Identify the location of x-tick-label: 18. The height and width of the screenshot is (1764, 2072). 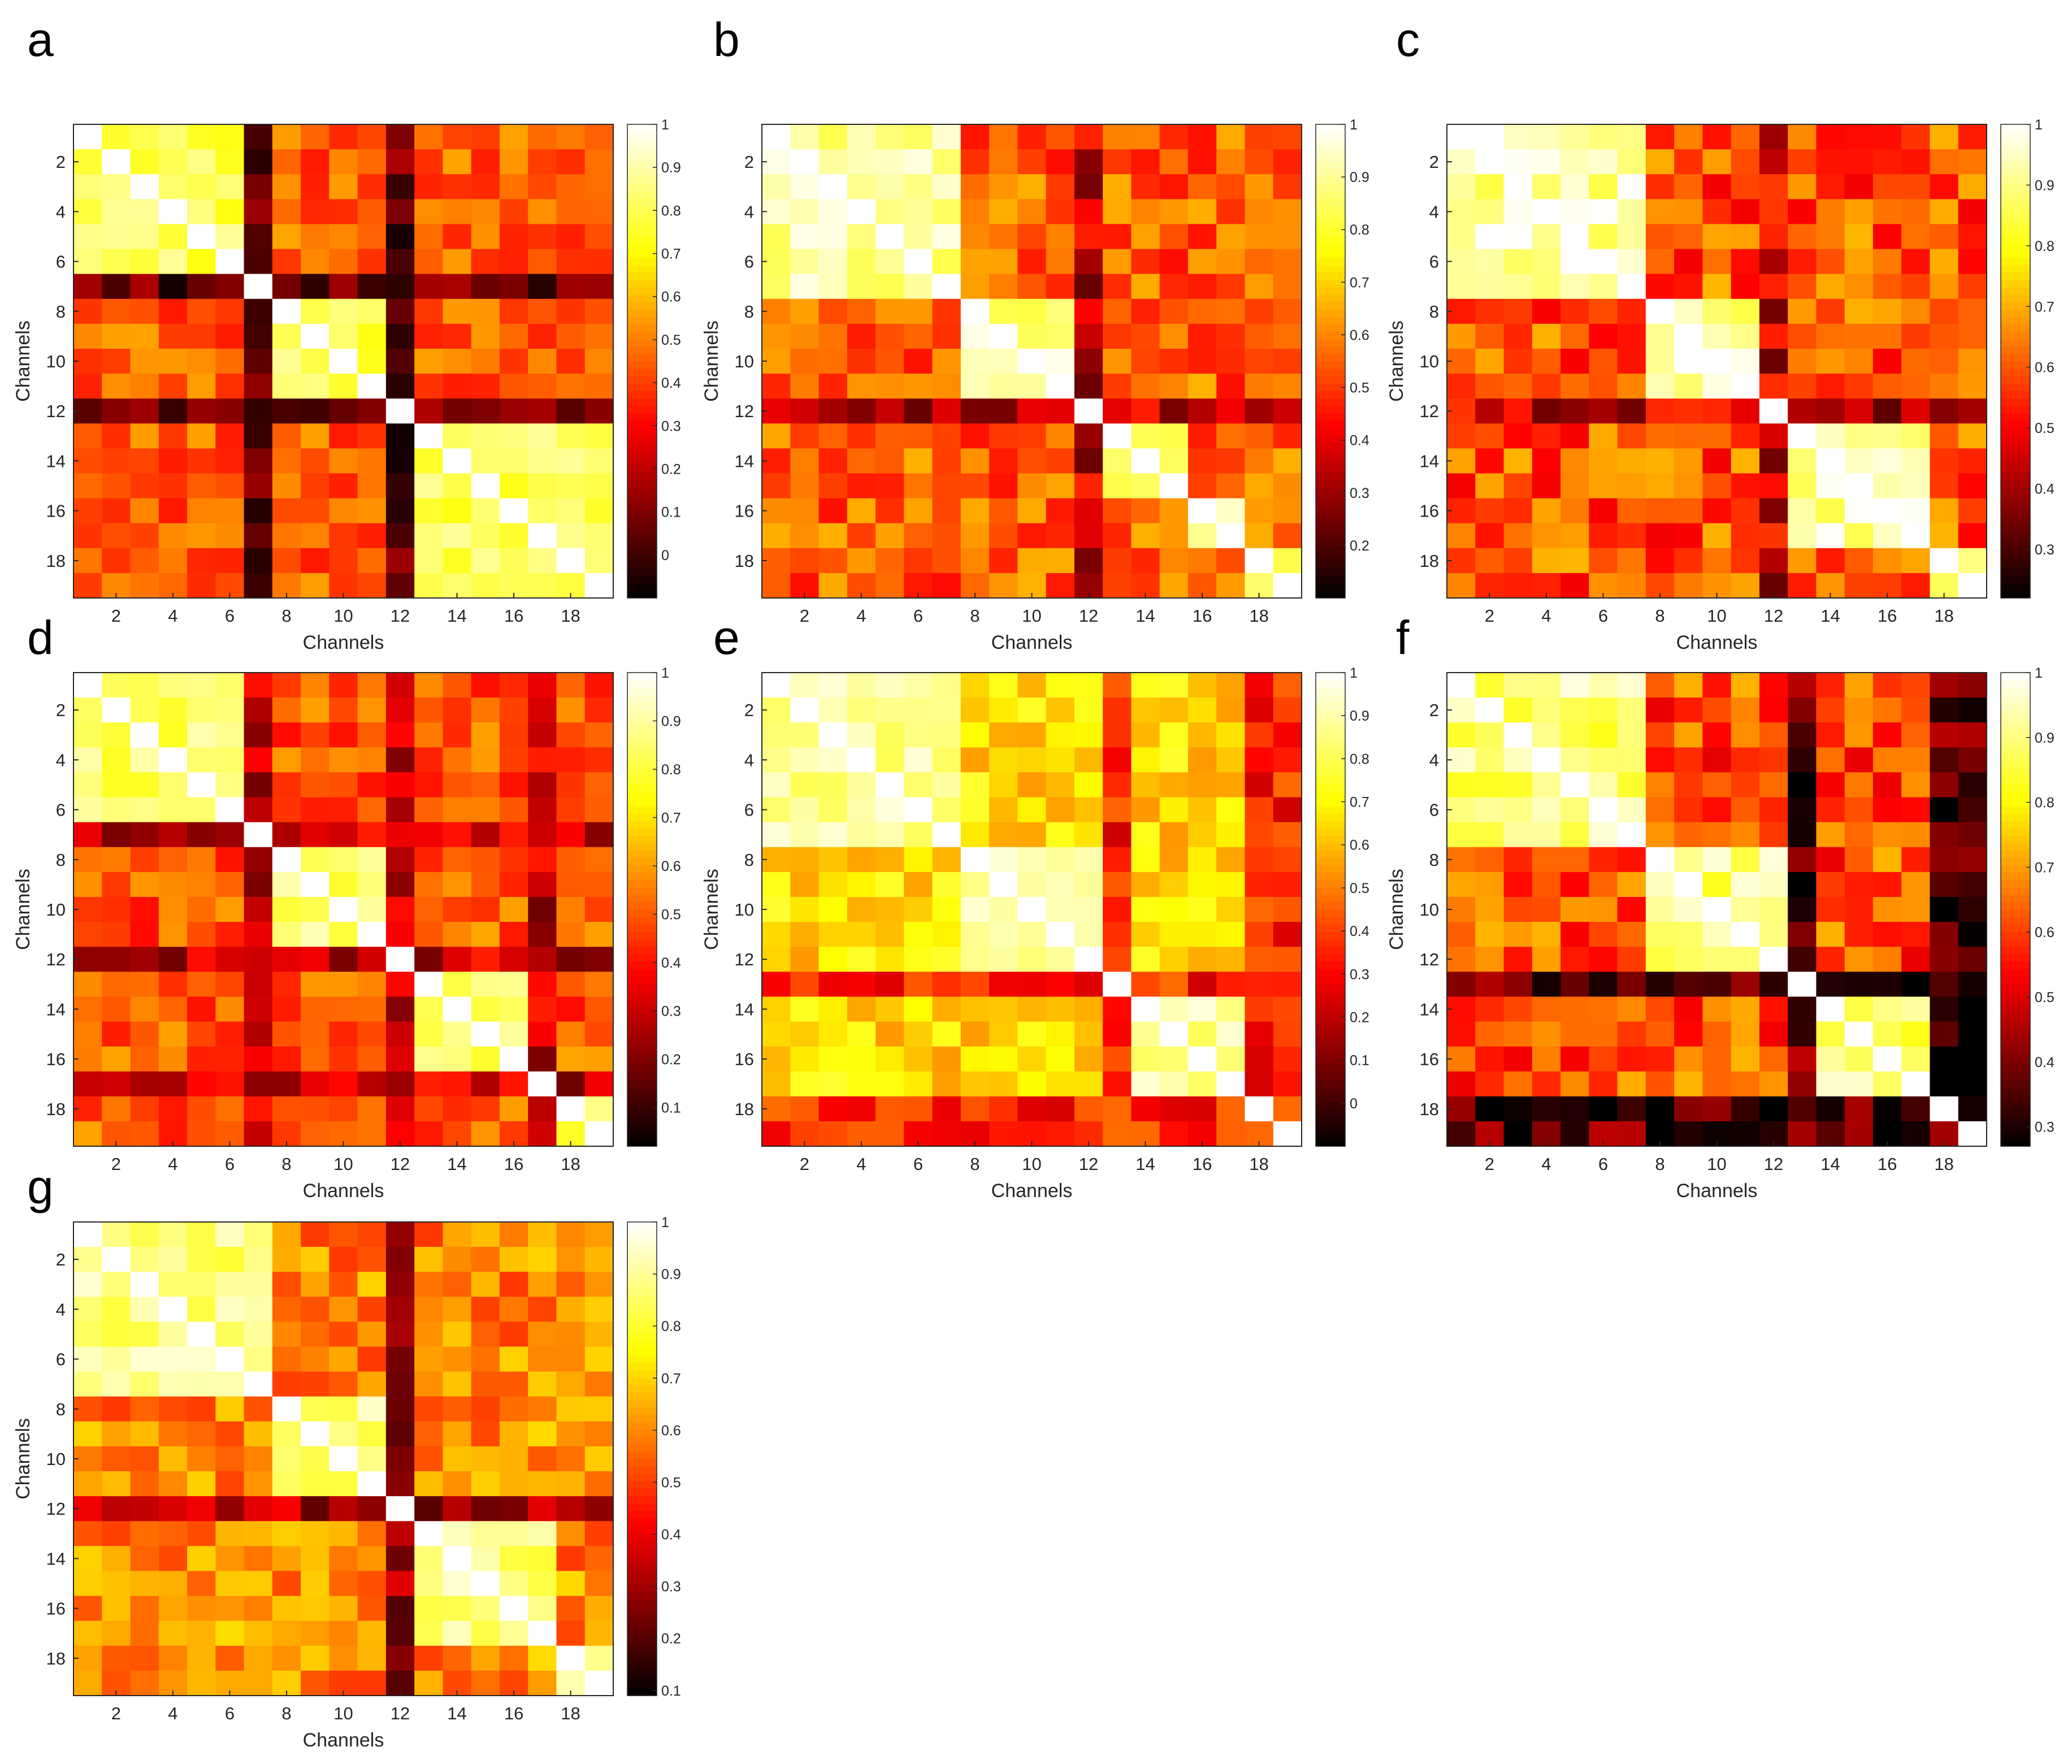
(1258, 616).